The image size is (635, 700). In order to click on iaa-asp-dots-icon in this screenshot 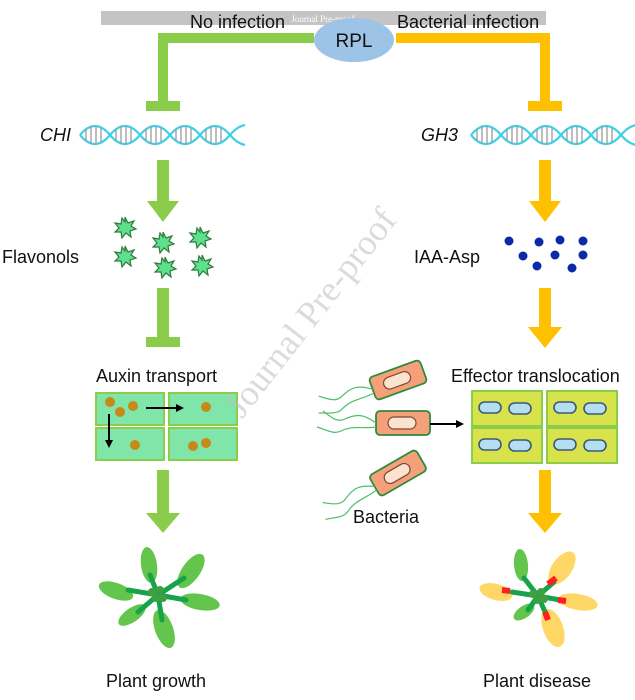, I will do `click(546, 254)`.